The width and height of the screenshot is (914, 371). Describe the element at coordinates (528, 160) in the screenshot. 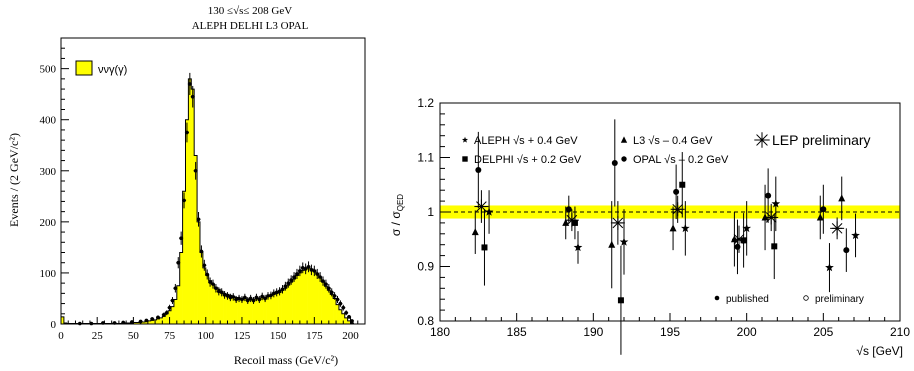

I see `legend-delphi-label: DELPHI √s + 0.2 GeV` at that location.